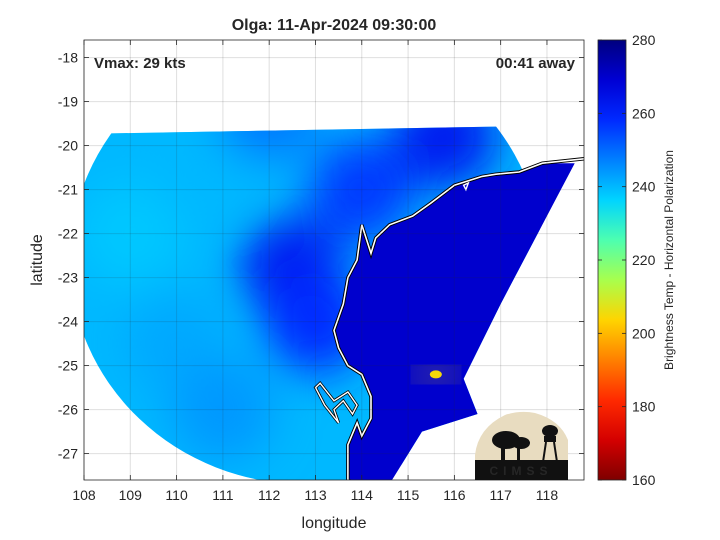 Image resolution: width=720 pixels, height=540 pixels. What do you see at coordinates (612, 260) in the screenshot?
I see `colorbar` at bounding box center [612, 260].